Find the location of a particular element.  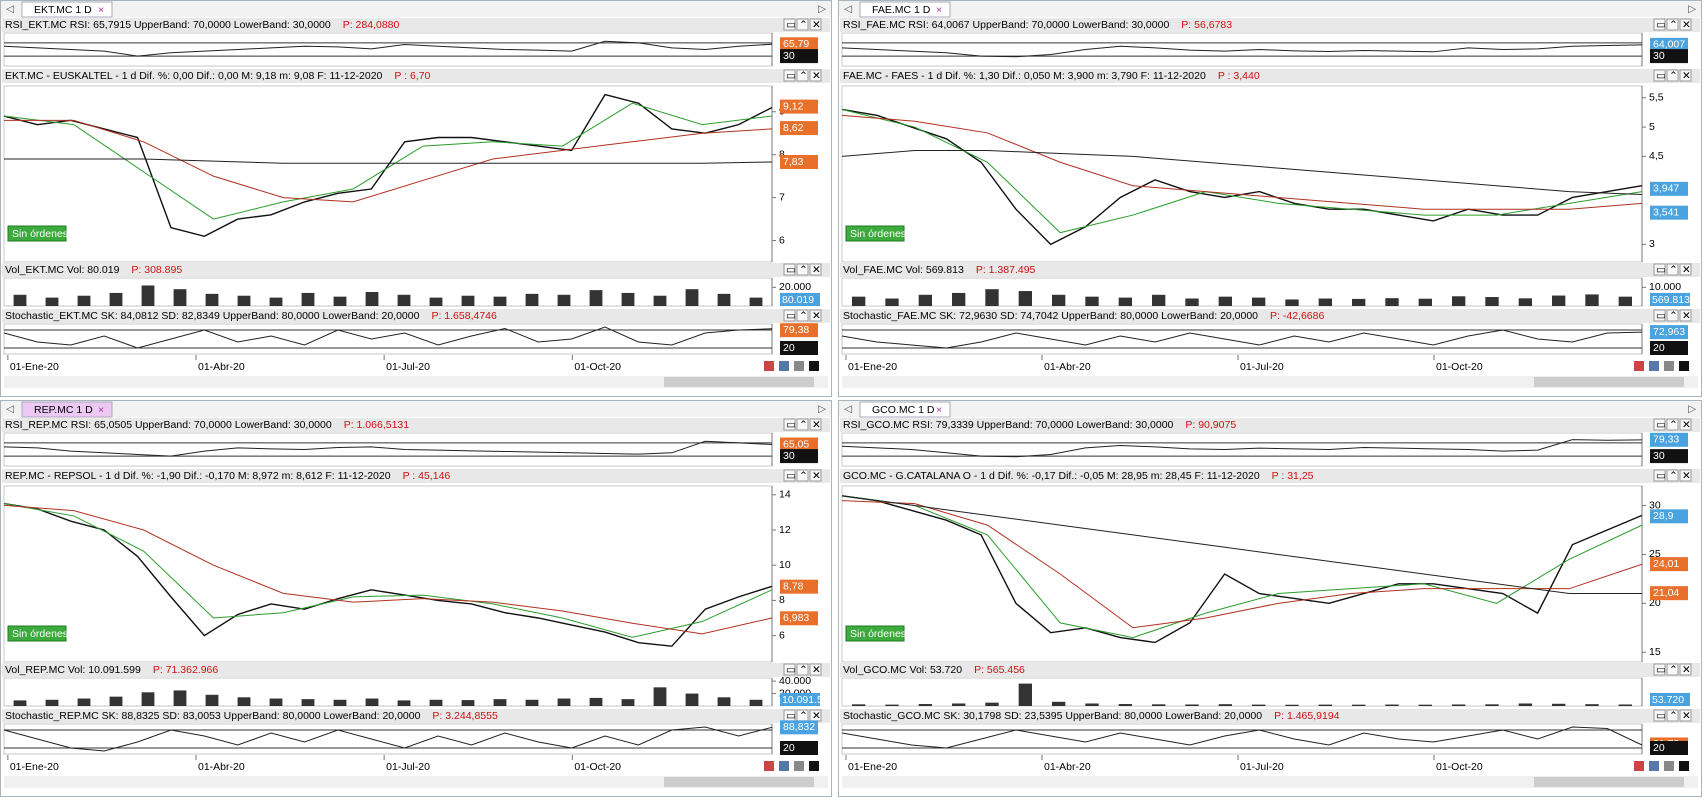

tab-label: GCO.MC 1 D is located at coordinates (903, 410).